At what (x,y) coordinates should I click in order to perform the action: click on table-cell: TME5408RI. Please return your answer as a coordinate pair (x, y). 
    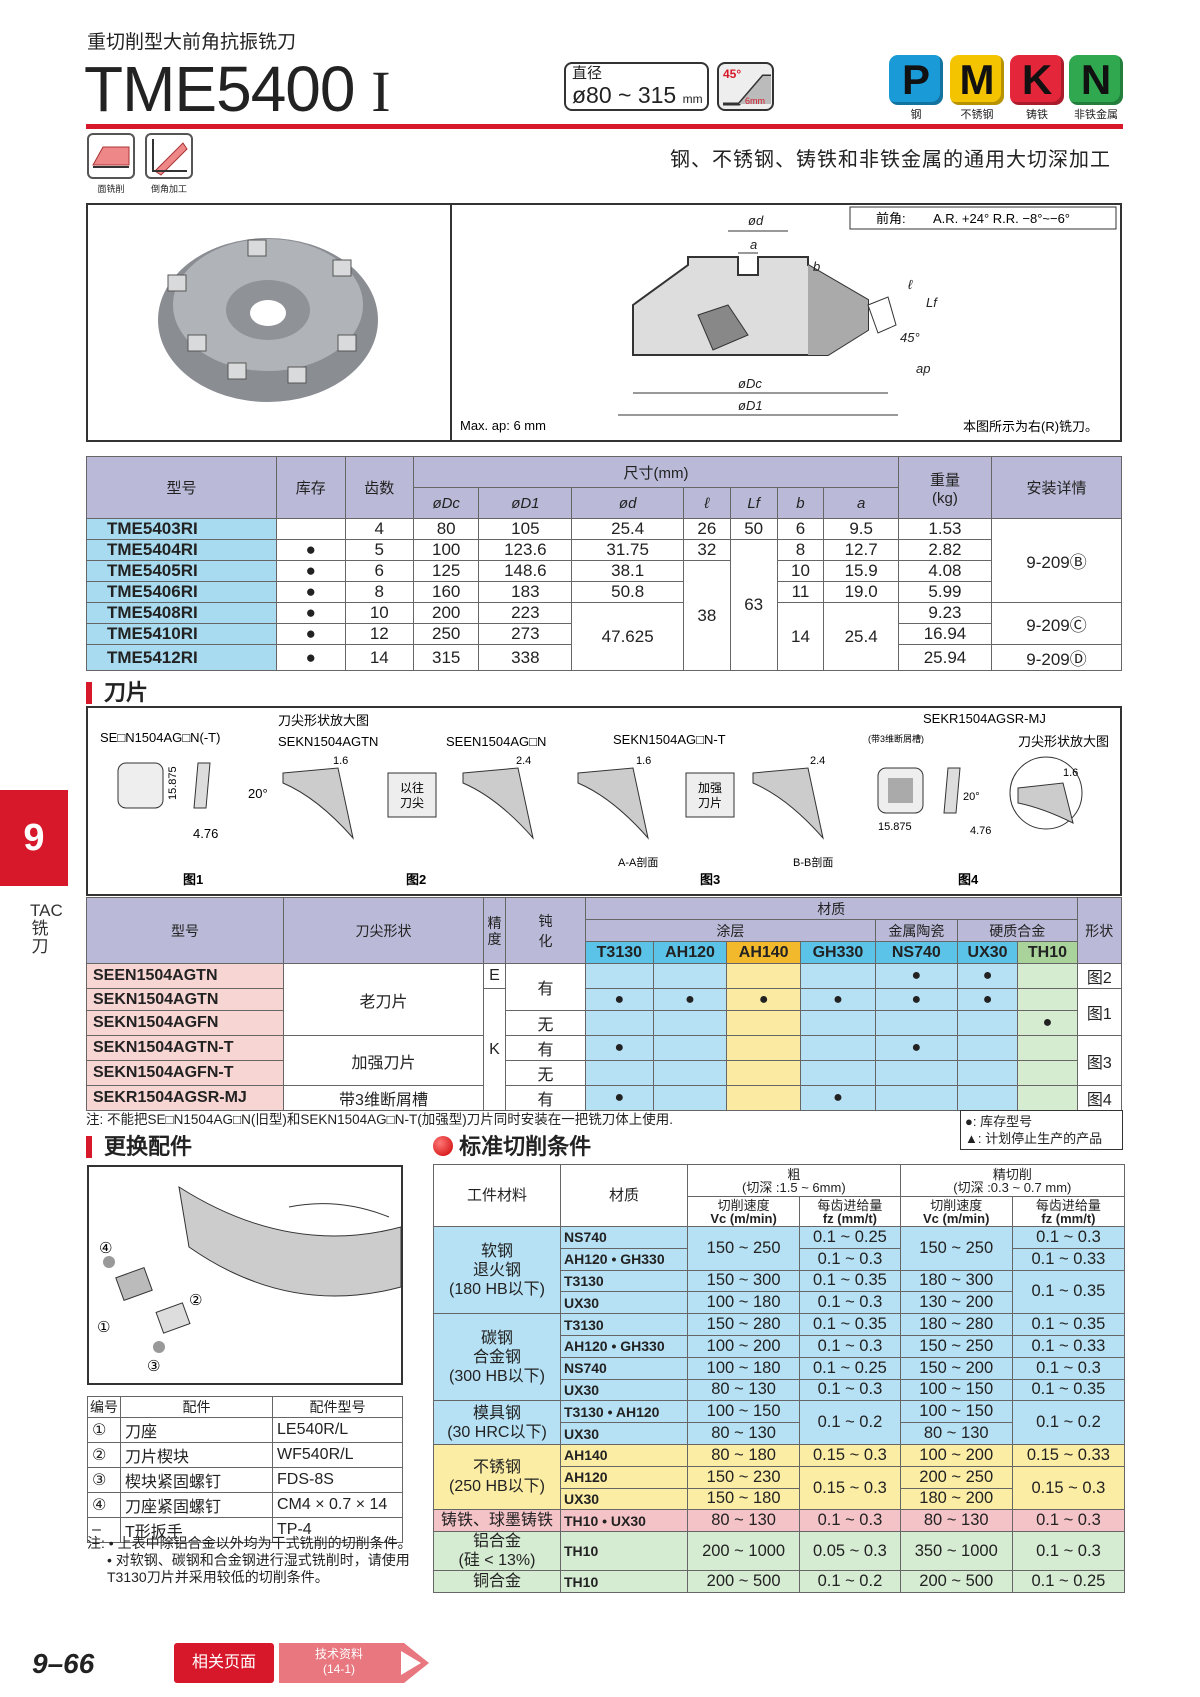
    Looking at the image, I should click on (181, 613).